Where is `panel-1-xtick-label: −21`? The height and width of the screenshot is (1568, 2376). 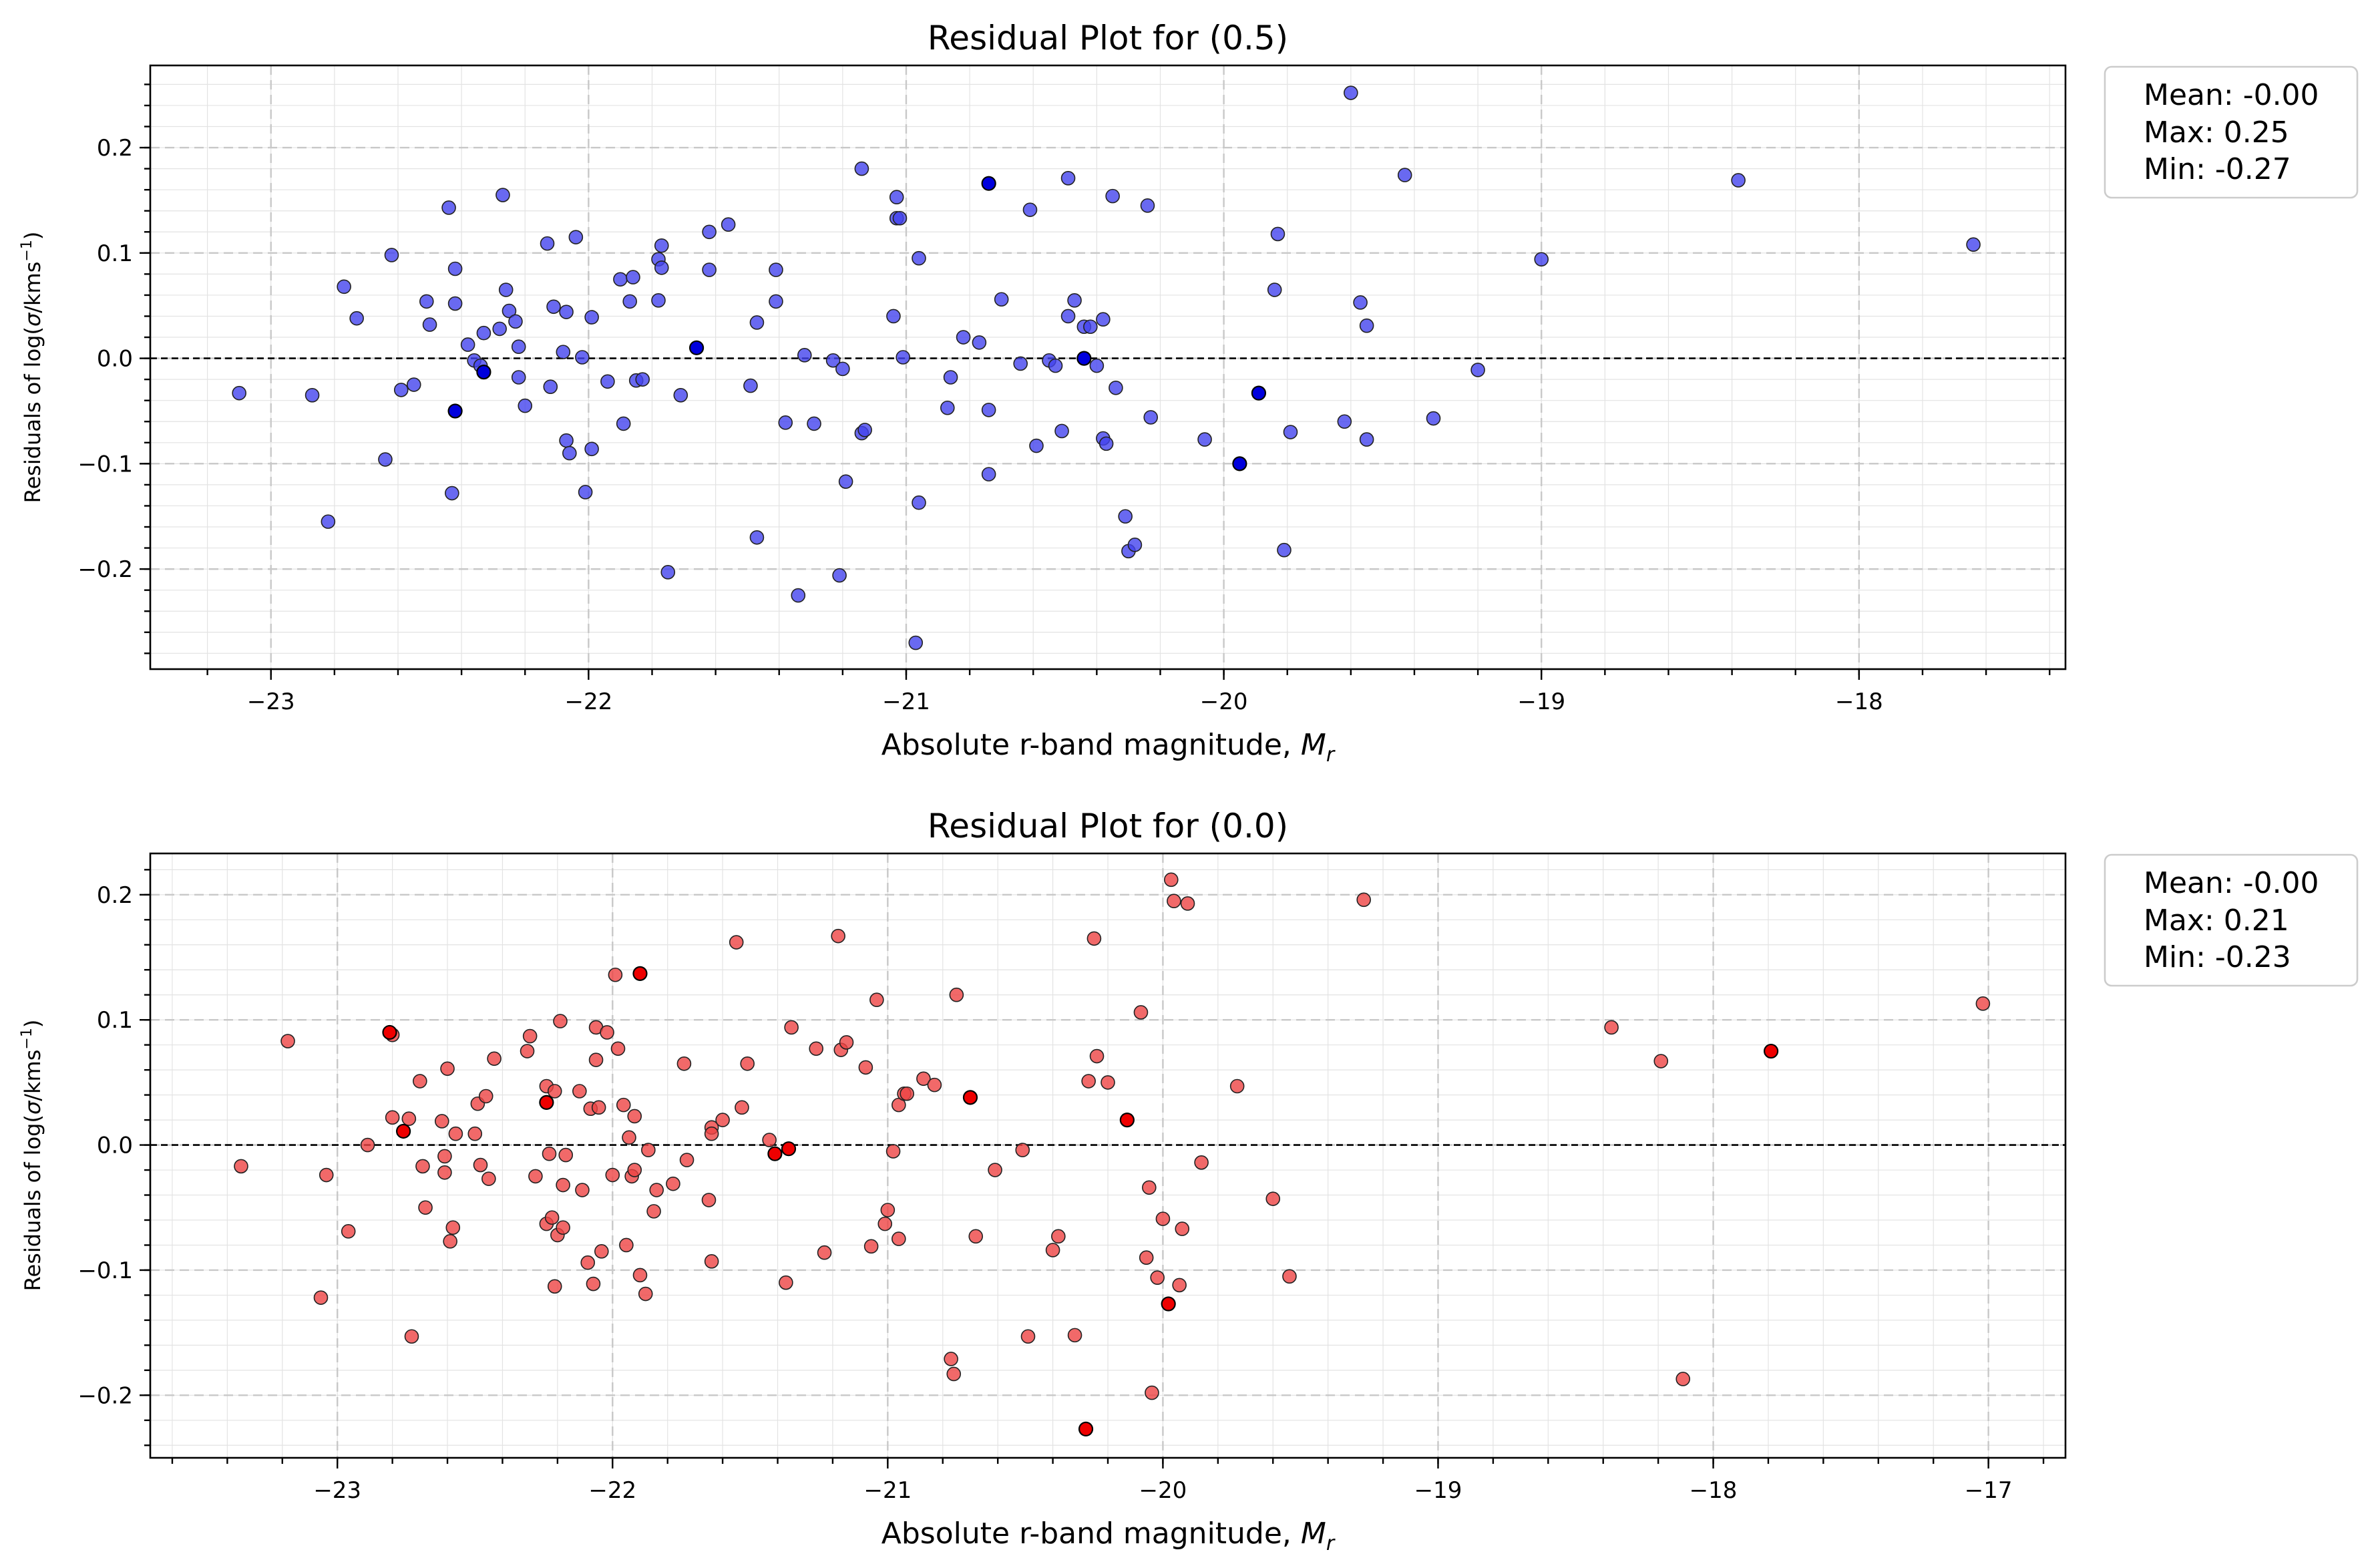
panel-1-xtick-label: −21 is located at coordinates (906, 702).